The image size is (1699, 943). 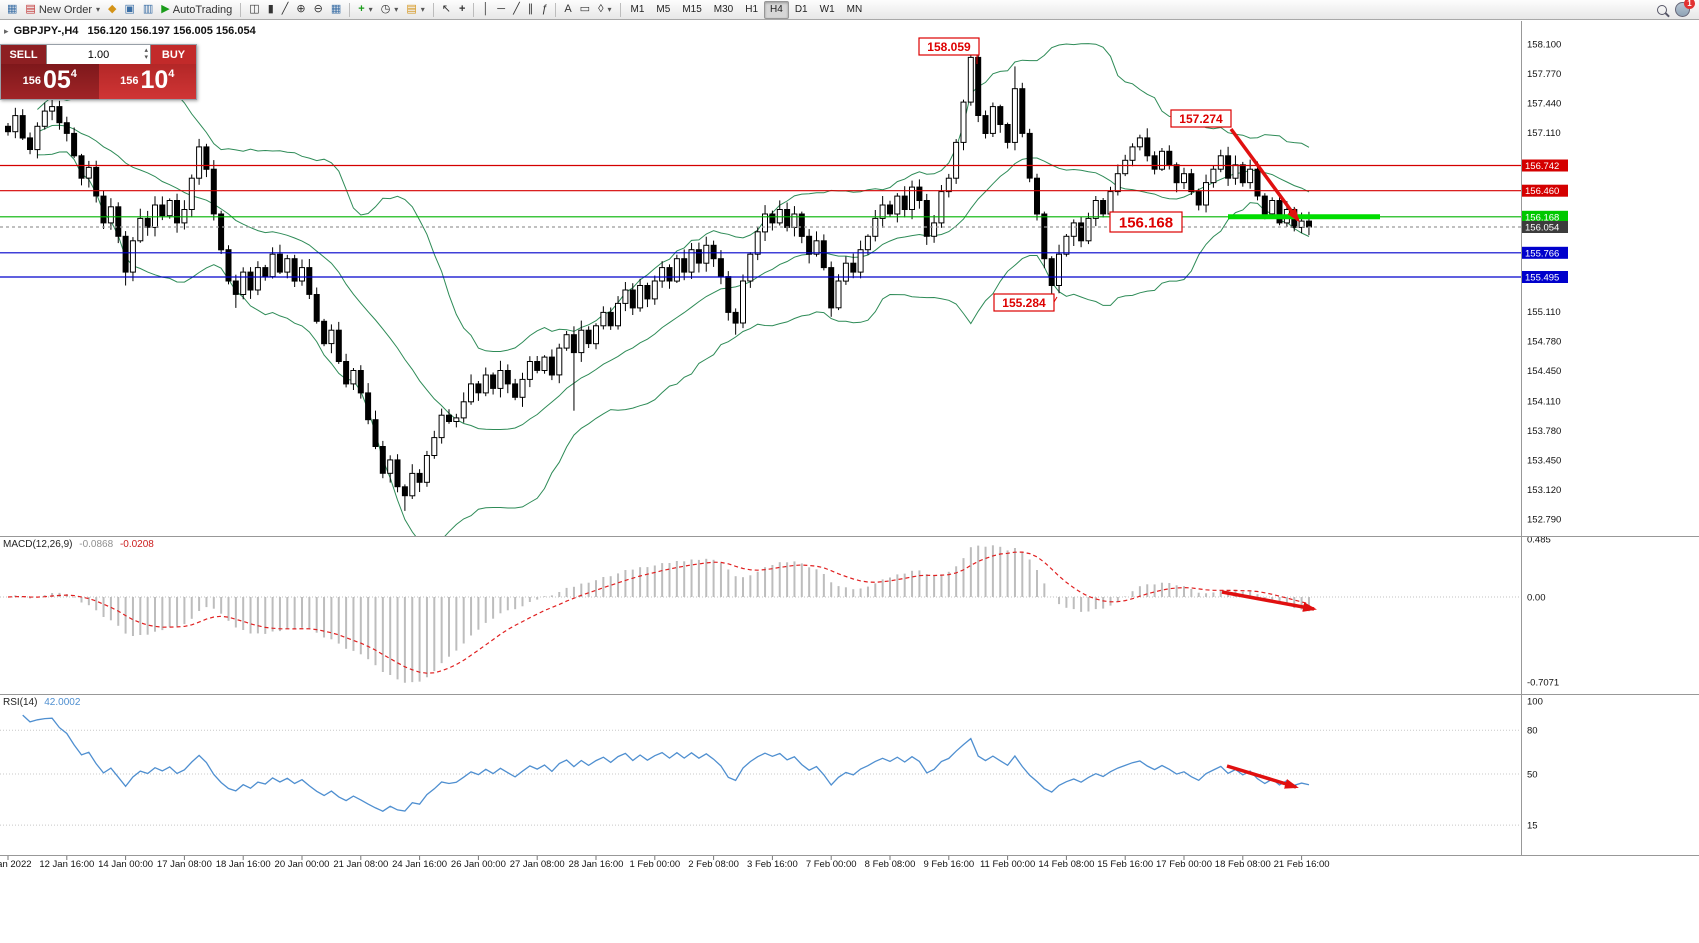 I want to click on macd-axis-tick: 0.485, so click(x=1539, y=539).